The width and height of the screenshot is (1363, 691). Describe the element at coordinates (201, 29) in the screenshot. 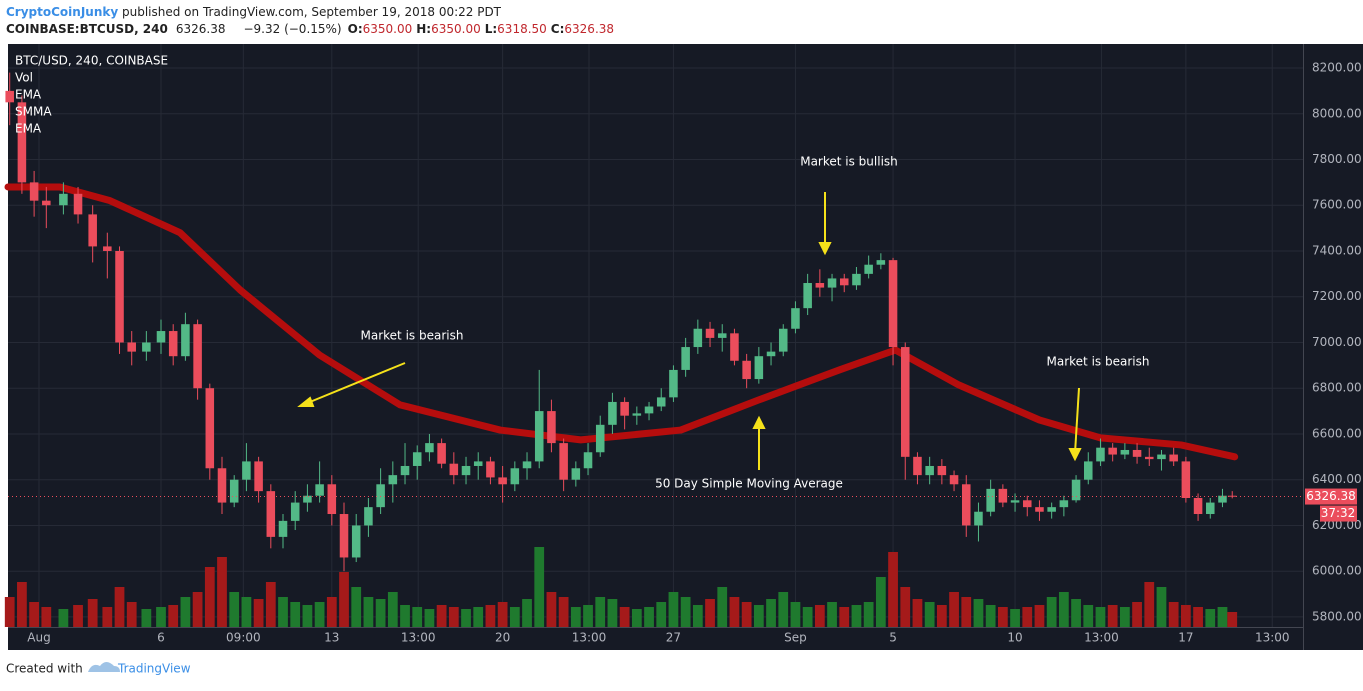

I see `last-price: 6326.38` at that location.